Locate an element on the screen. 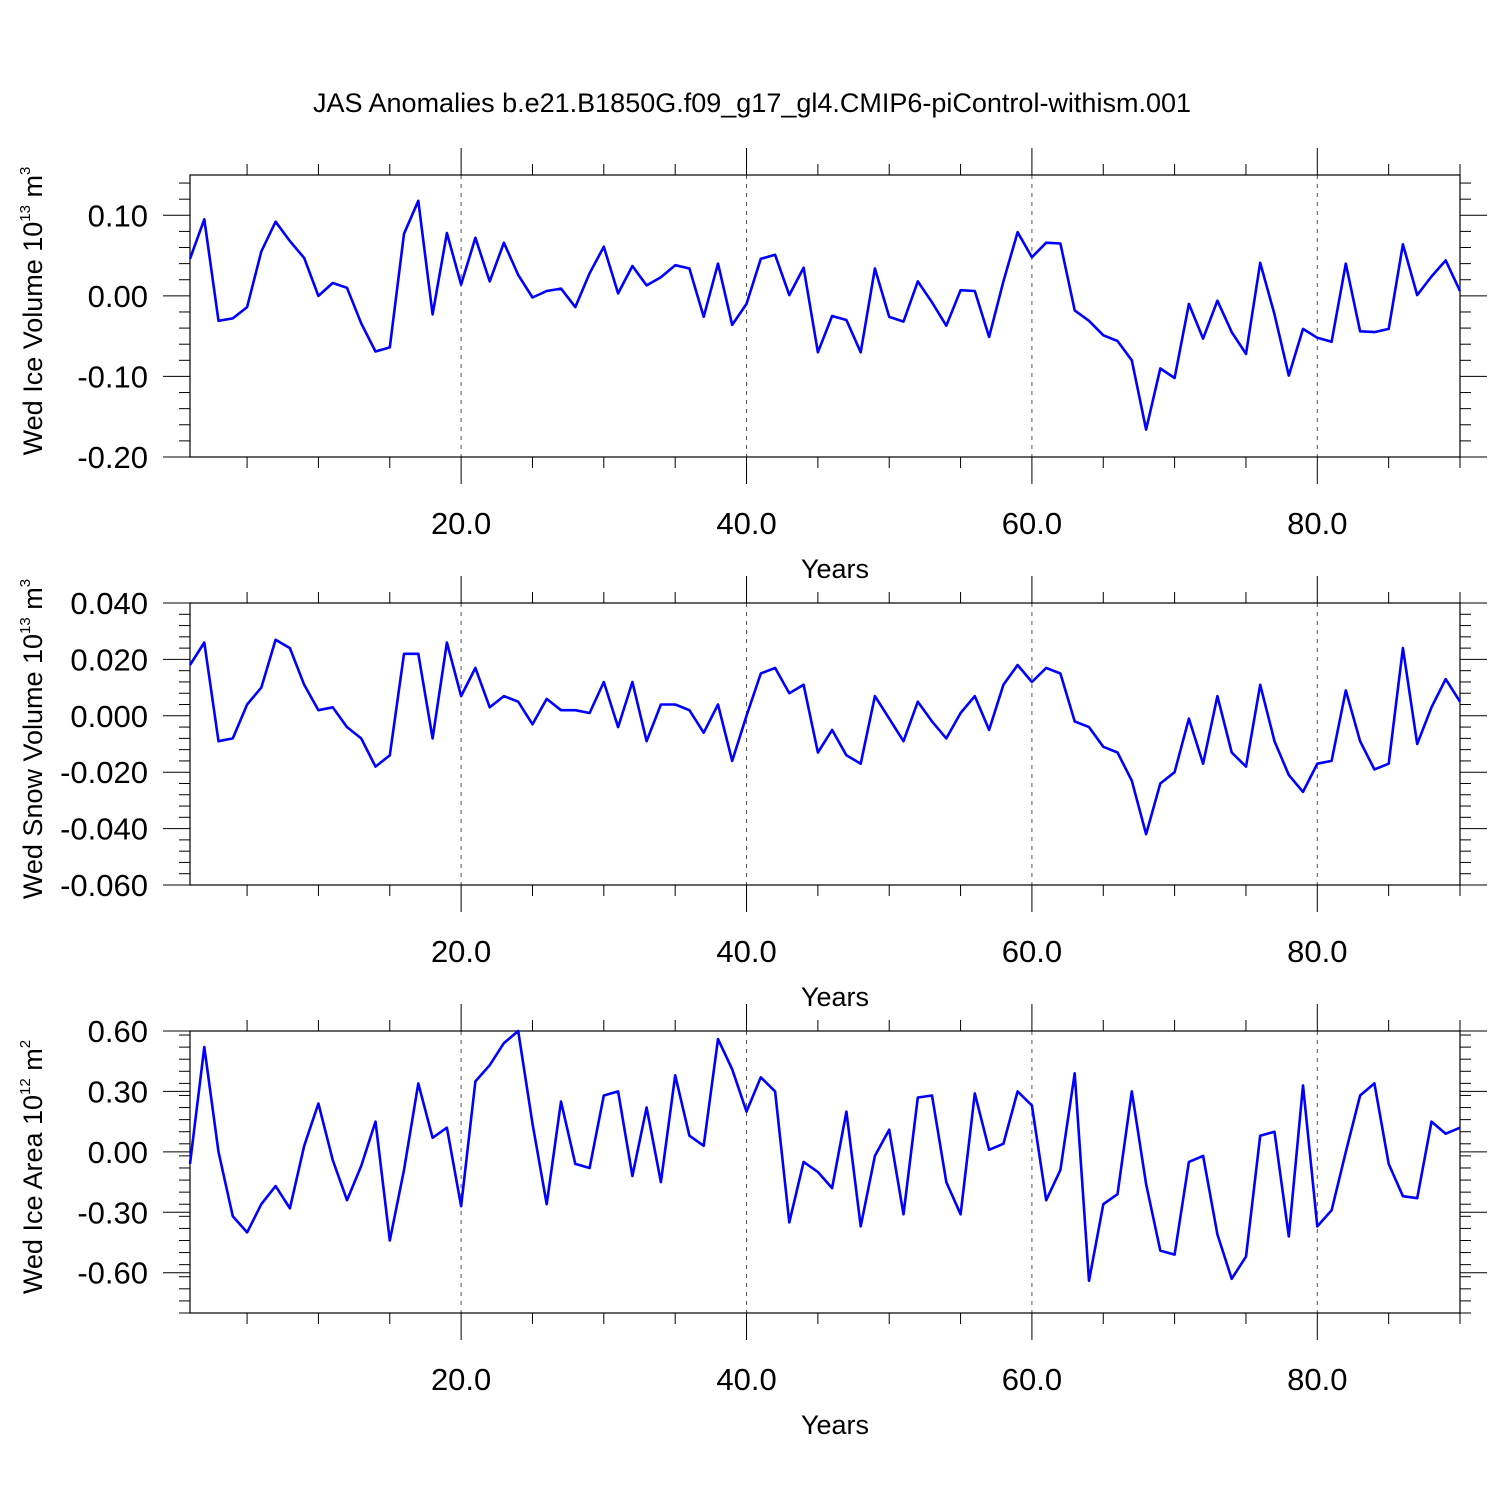  y-tick-label: -0.040 is located at coordinates (104, 829).